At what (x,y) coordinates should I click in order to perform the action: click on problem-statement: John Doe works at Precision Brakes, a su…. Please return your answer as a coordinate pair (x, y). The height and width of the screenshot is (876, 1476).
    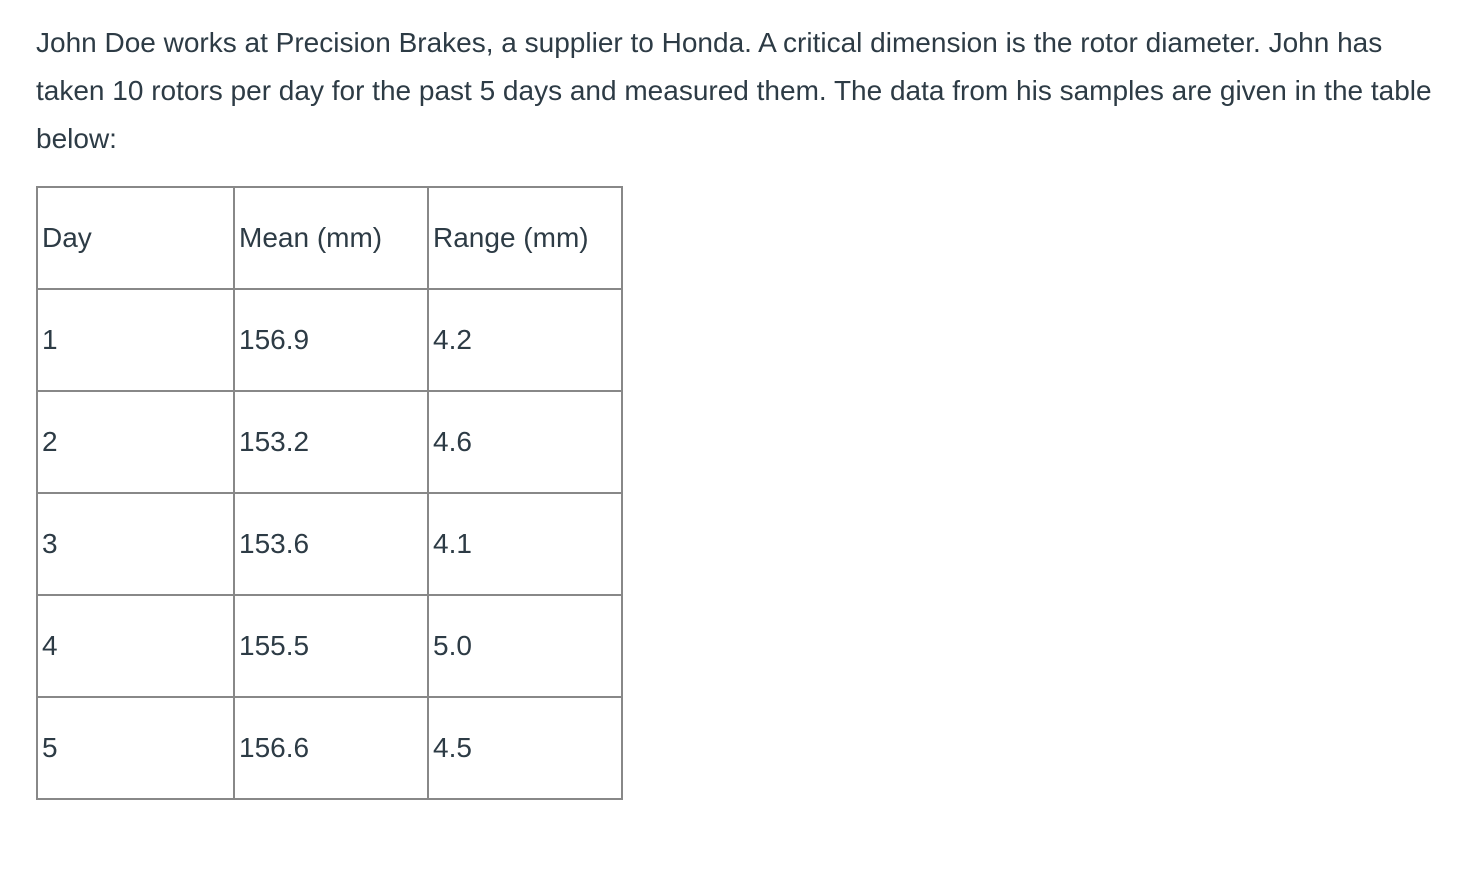
    Looking at the image, I should click on (734, 90).